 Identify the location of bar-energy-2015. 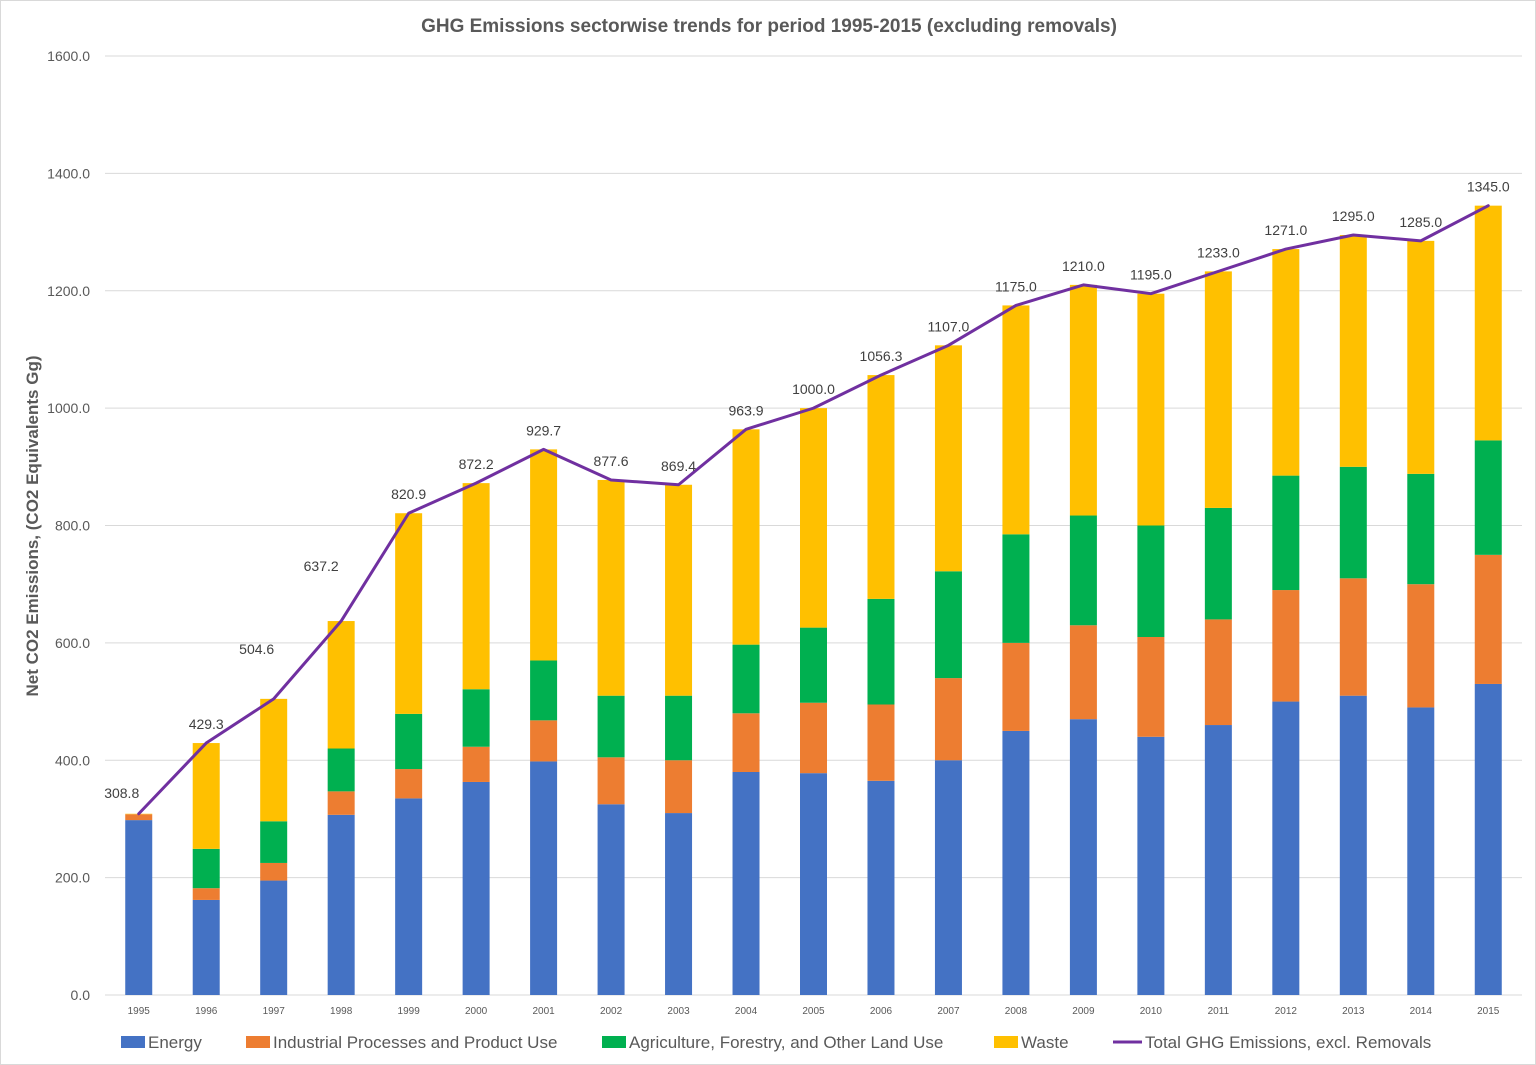
(1488, 839).